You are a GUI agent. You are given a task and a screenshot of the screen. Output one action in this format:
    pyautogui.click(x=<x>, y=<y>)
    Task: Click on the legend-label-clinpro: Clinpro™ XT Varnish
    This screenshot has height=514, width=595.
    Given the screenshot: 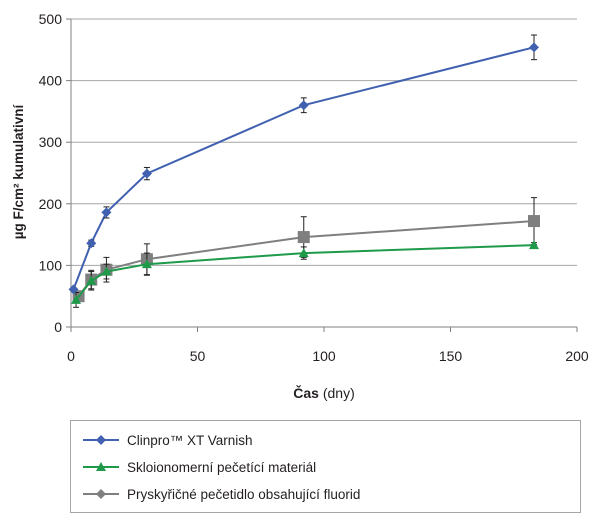 What is the action you would take?
    pyautogui.click(x=190, y=440)
    